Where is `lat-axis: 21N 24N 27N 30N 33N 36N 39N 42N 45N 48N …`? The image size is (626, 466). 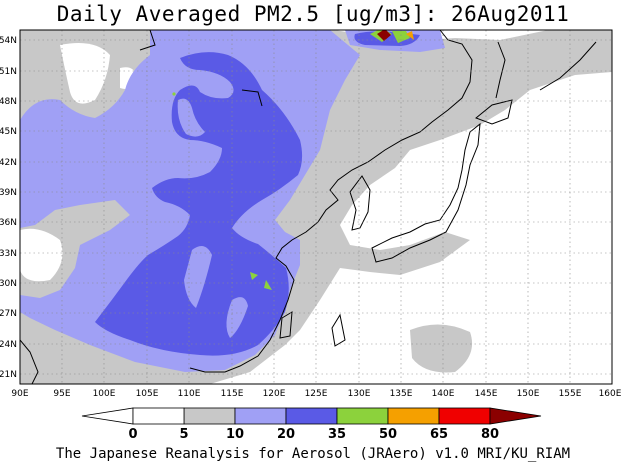 lat-axis: 21N 24N 27N 30N 33N 36N 39N 42N 45N 48N … is located at coordinates (8, 208).